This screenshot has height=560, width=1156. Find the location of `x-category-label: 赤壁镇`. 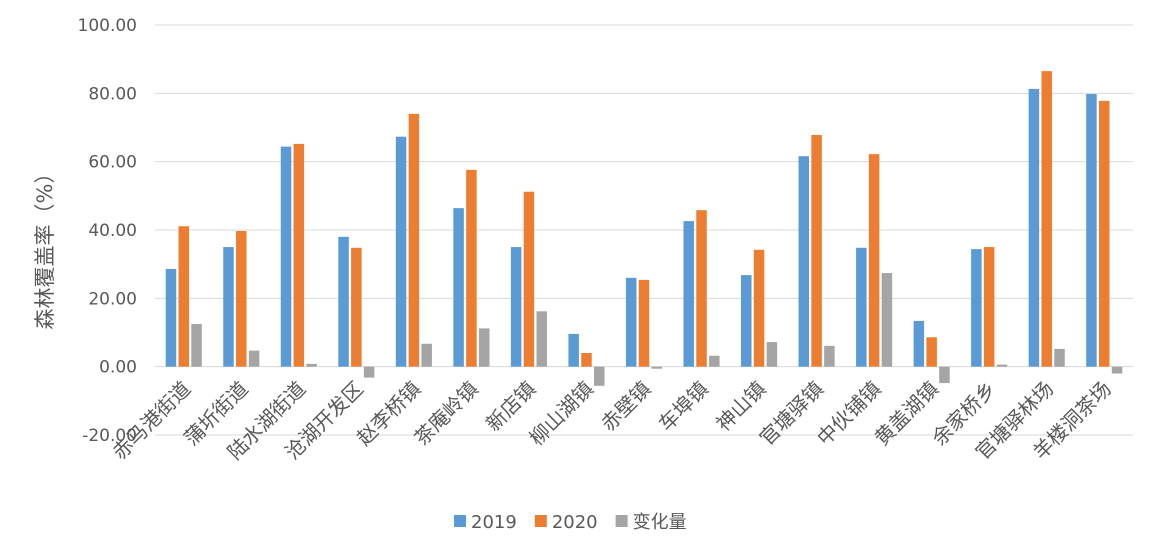

x-category-label: 赤壁镇 is located at coordinates (625, 406).